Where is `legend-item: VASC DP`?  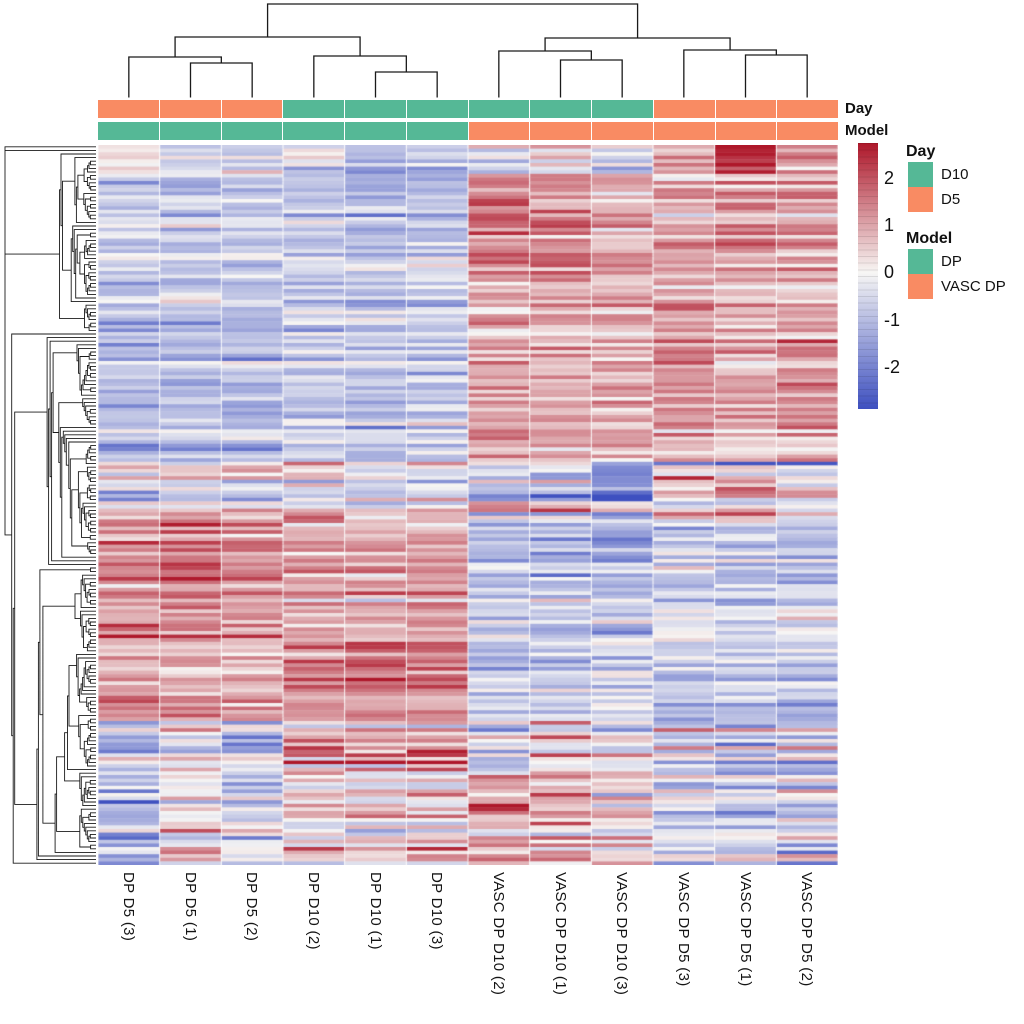
legend-item: VASC DP is located at coordinates (957, 286).